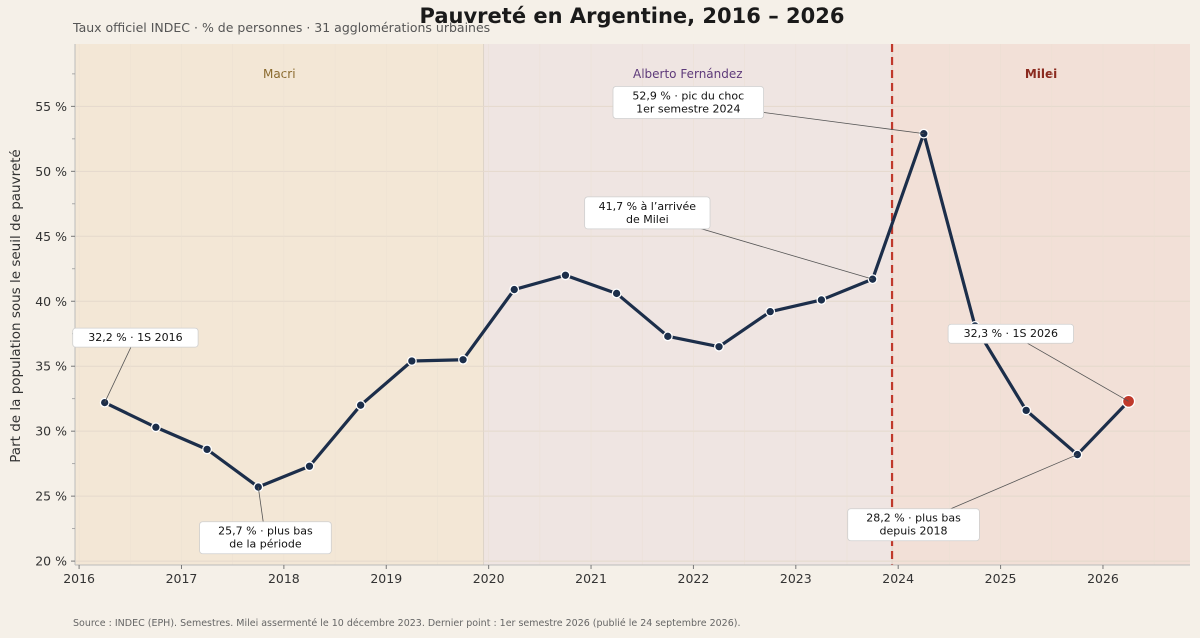 This screenshot has width=1200, height=638. I want to click on annotation-text: 32,3 % · 1S 2026, so click(1011, 333).